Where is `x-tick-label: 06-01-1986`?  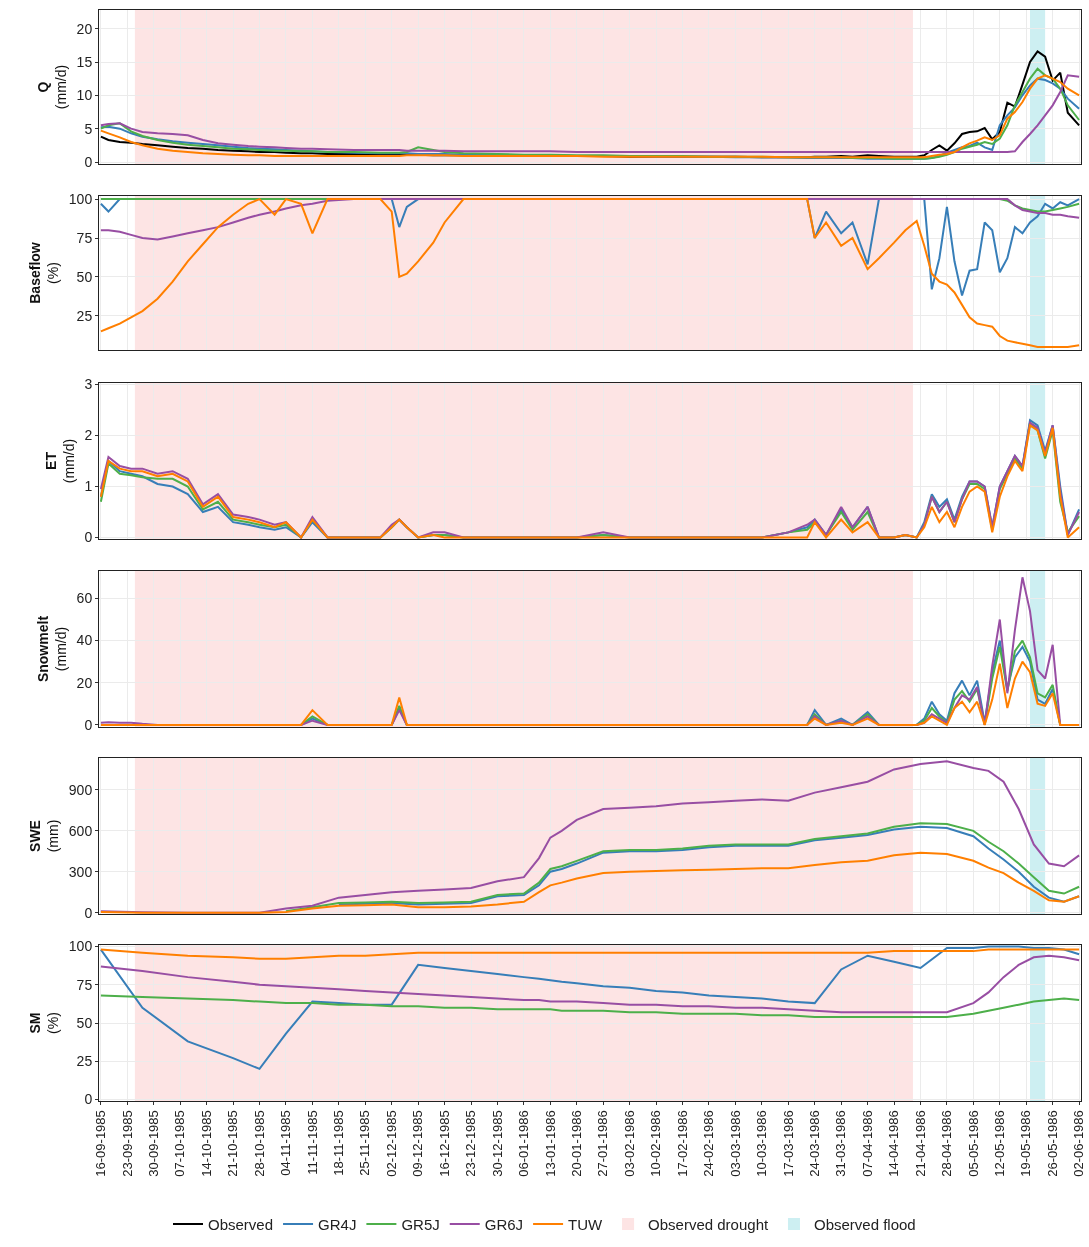
x-tick-label: 06-01-1986 is located at coordinates (524, 1143).